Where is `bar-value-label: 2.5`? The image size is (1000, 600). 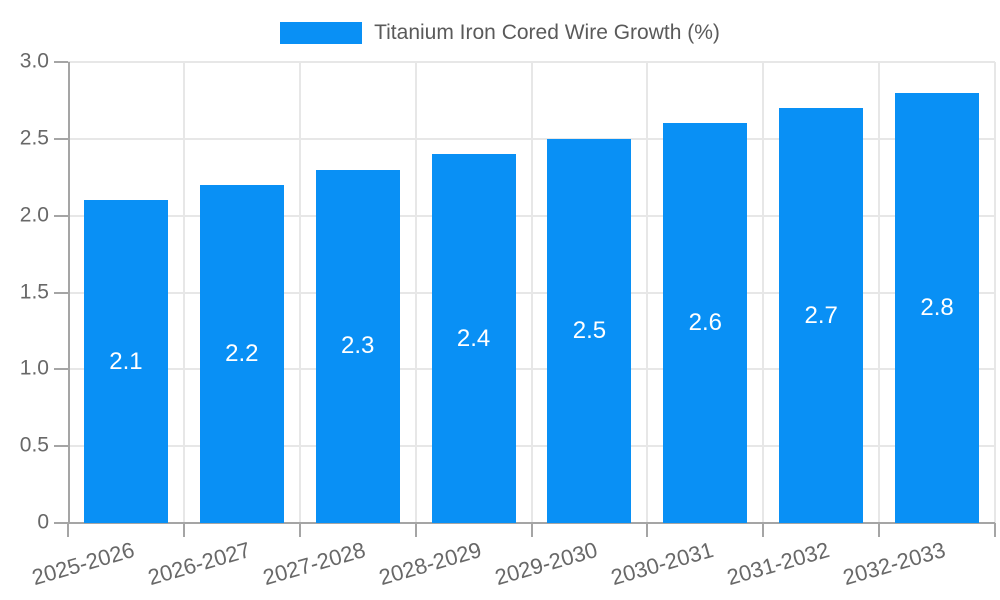
bar-value-label: 2.5 is located at coordinates (589, 330).